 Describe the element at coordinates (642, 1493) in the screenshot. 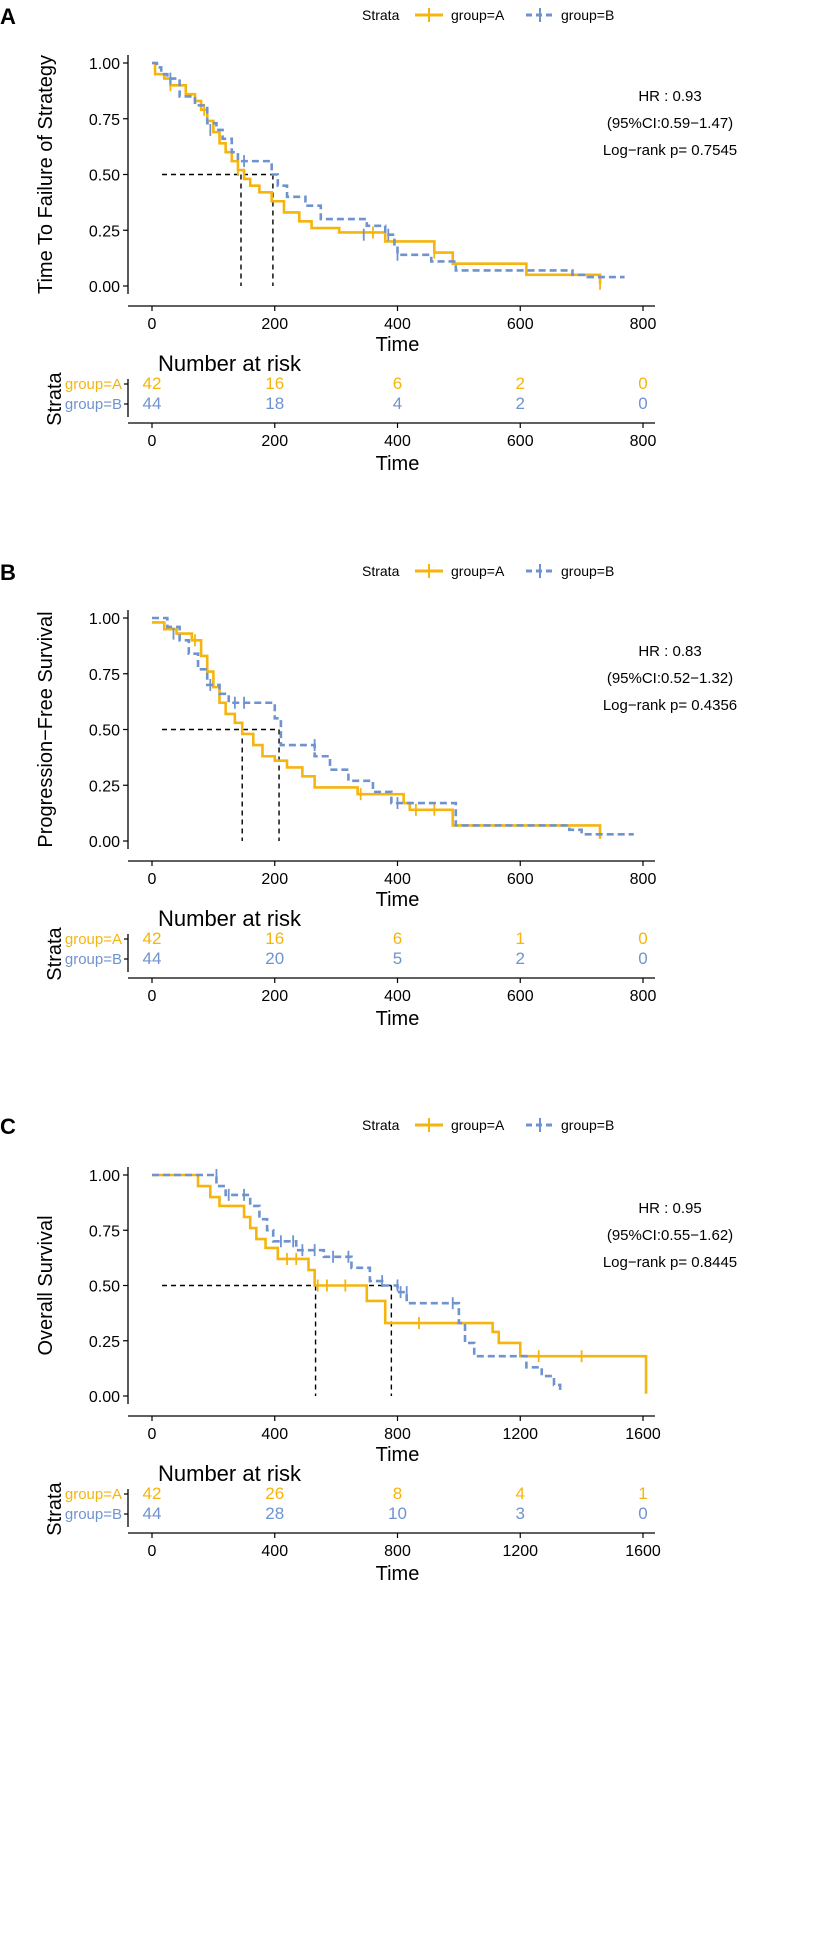

I see `risk-count: 1` at that location.